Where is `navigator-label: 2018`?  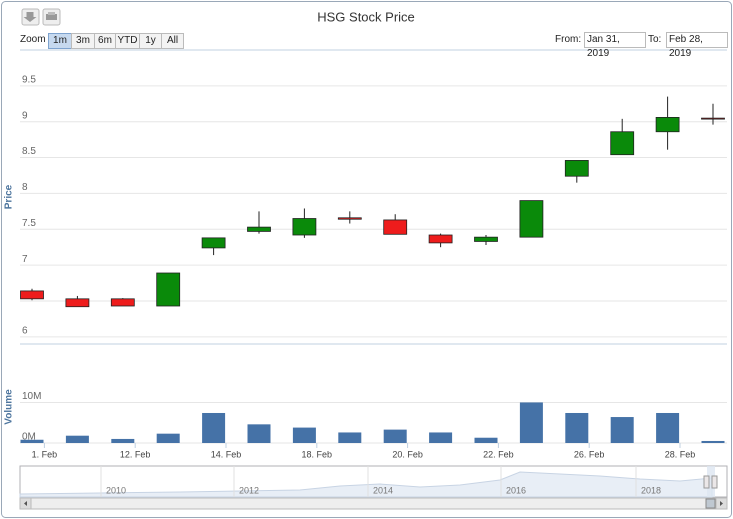 navigator-label: 2018 is located at coordinates (651, 490).